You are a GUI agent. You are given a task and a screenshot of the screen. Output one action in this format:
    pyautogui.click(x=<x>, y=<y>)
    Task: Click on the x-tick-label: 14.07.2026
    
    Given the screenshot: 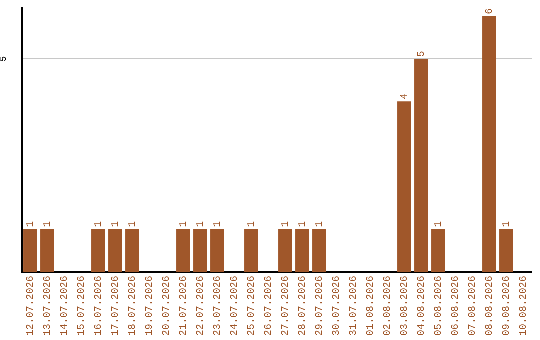 What is the action you would take?
    pyautogui.click(x=66, y=306)
    